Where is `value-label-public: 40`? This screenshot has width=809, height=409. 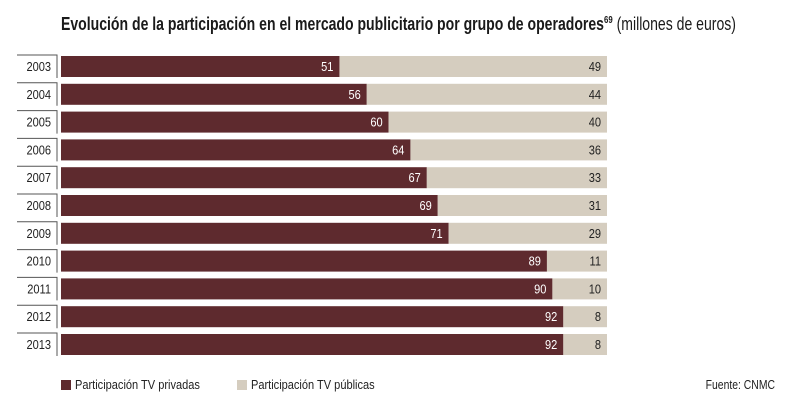 value-label-public: 40 is located at coordinates (595, 122).